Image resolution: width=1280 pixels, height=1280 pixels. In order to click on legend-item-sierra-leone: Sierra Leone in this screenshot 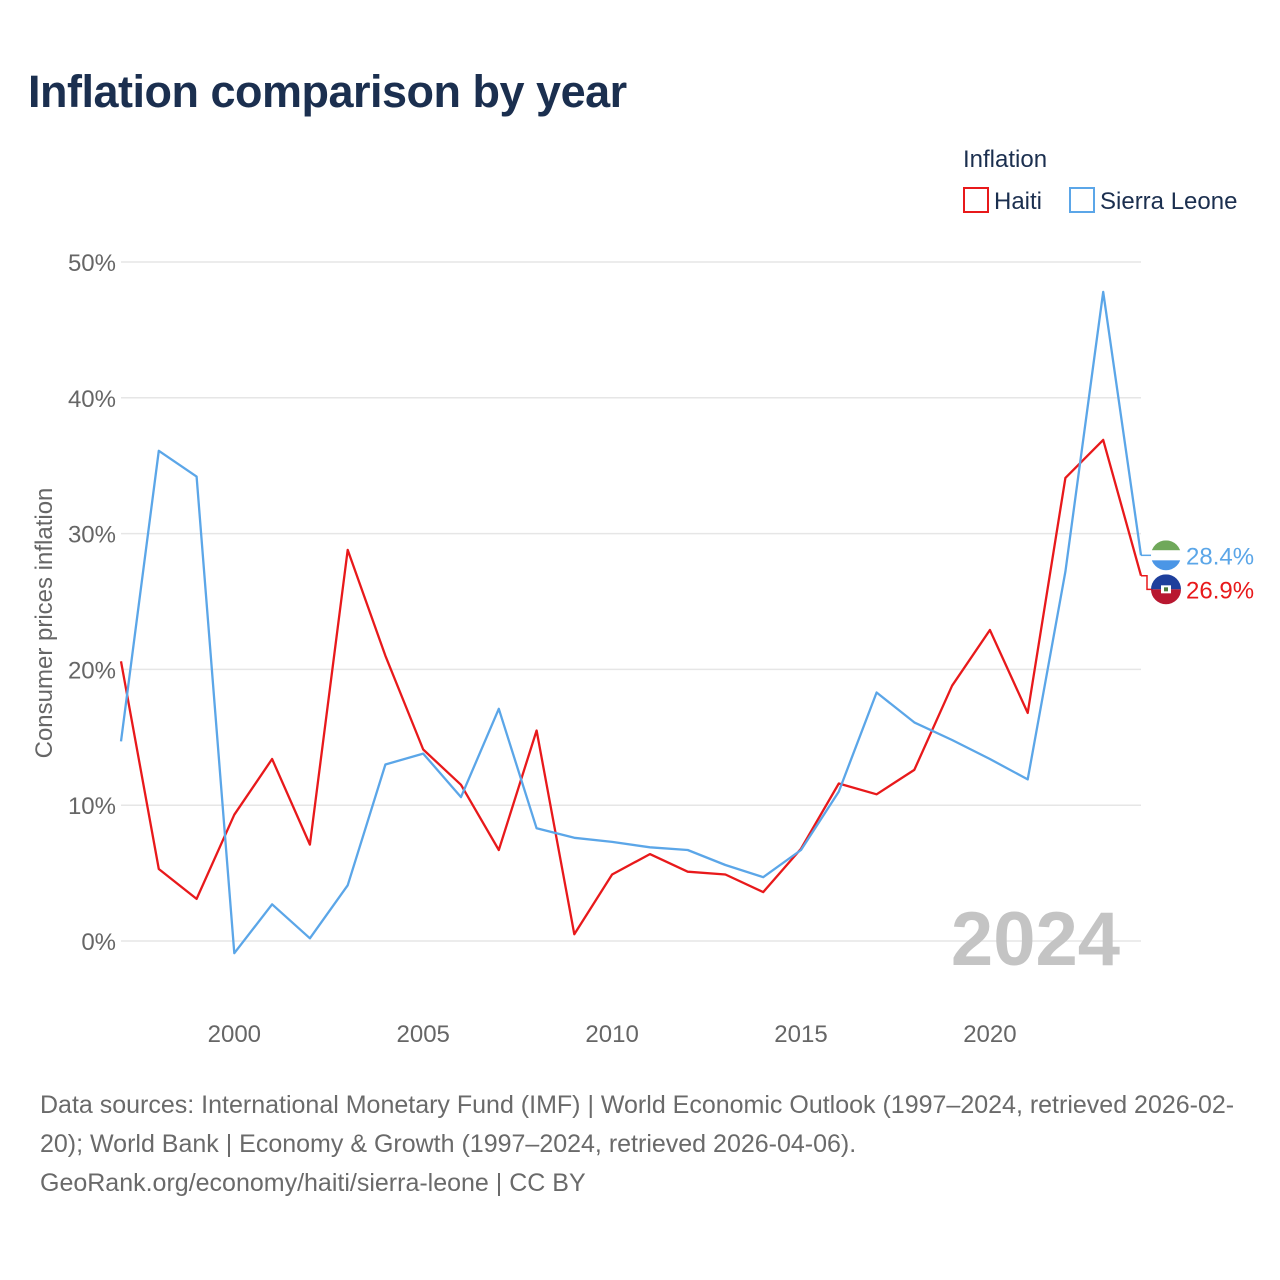, I will do `click(1153, 201)`.